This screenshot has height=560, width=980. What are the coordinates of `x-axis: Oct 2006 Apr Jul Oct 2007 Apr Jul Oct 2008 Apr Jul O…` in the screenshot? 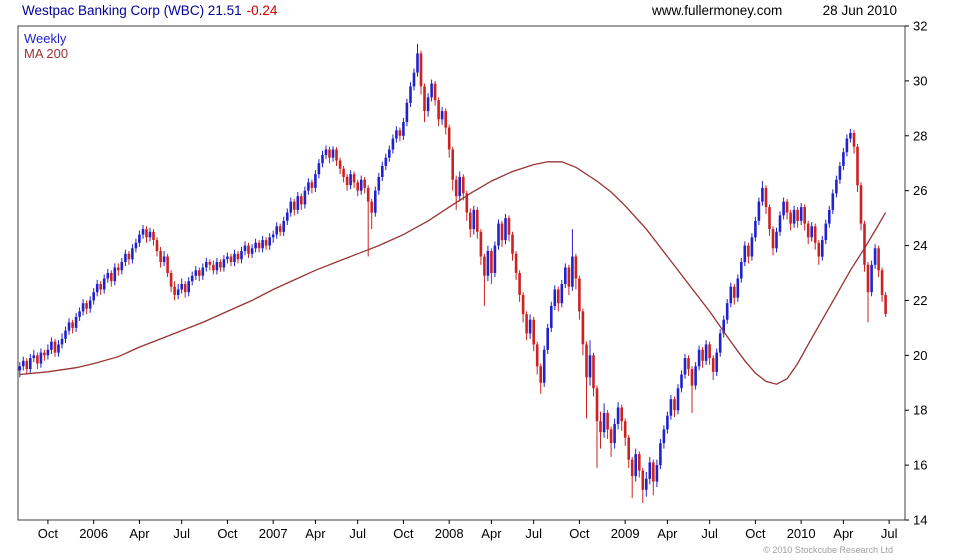 It's located at (468, 530).